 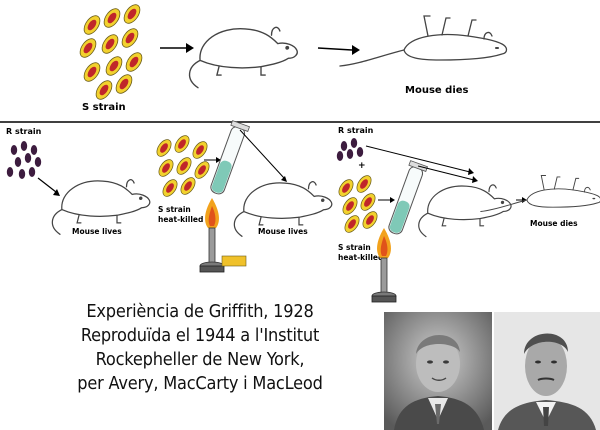 What do you see at coordinates (200, 383) in the screenshot?
I see `caption-line-4: per Avery, MacCarty i MacLeod` at bounding box center [200, 383].